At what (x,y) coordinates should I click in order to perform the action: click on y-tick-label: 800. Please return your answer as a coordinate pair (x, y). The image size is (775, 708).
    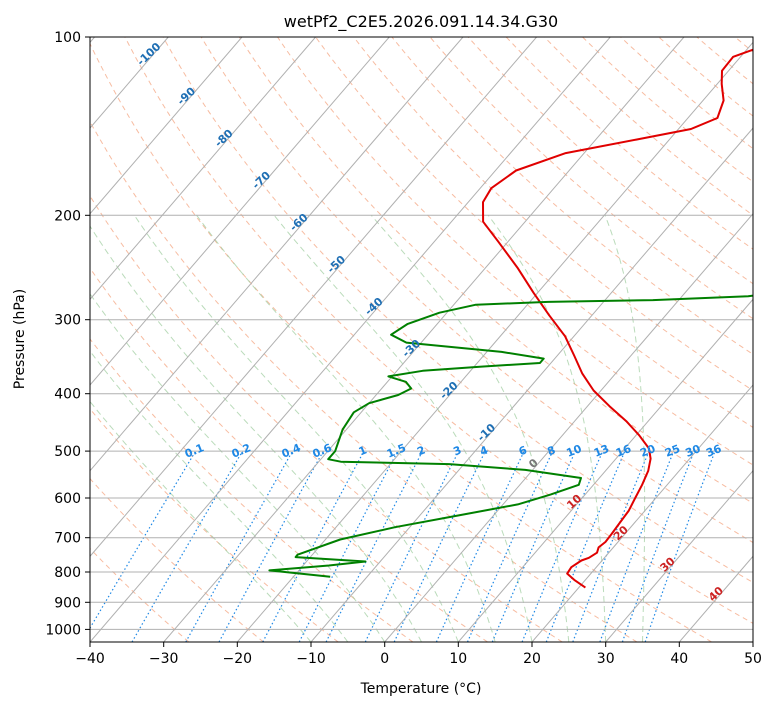
    Looking at the image, I should click on (67, 573).